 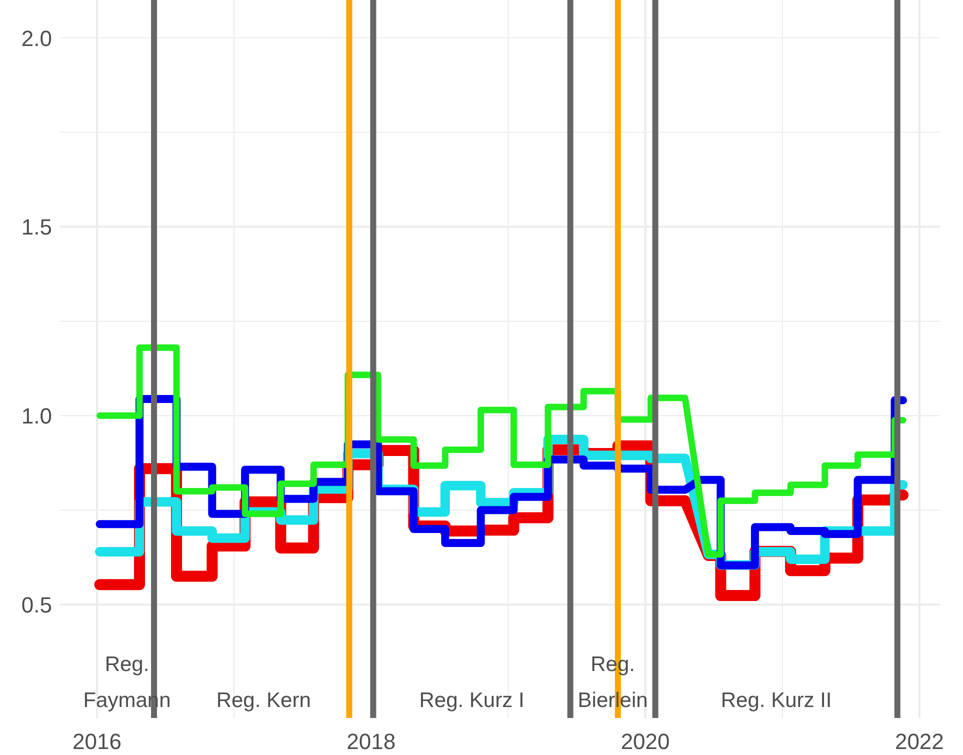 What do you see at coordinates (97, 741) in the screenshot?
I see `x-tick-label: 2016` at bounding box center [97, 741].